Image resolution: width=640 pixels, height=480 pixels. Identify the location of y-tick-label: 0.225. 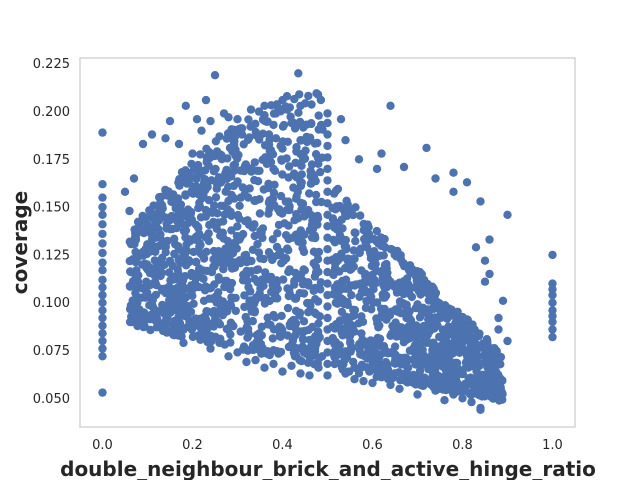
(51, 64).